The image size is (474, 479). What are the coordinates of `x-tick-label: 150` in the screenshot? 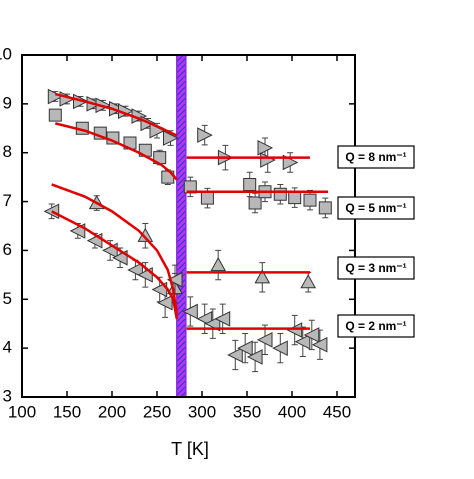 It's located at (67, 411).